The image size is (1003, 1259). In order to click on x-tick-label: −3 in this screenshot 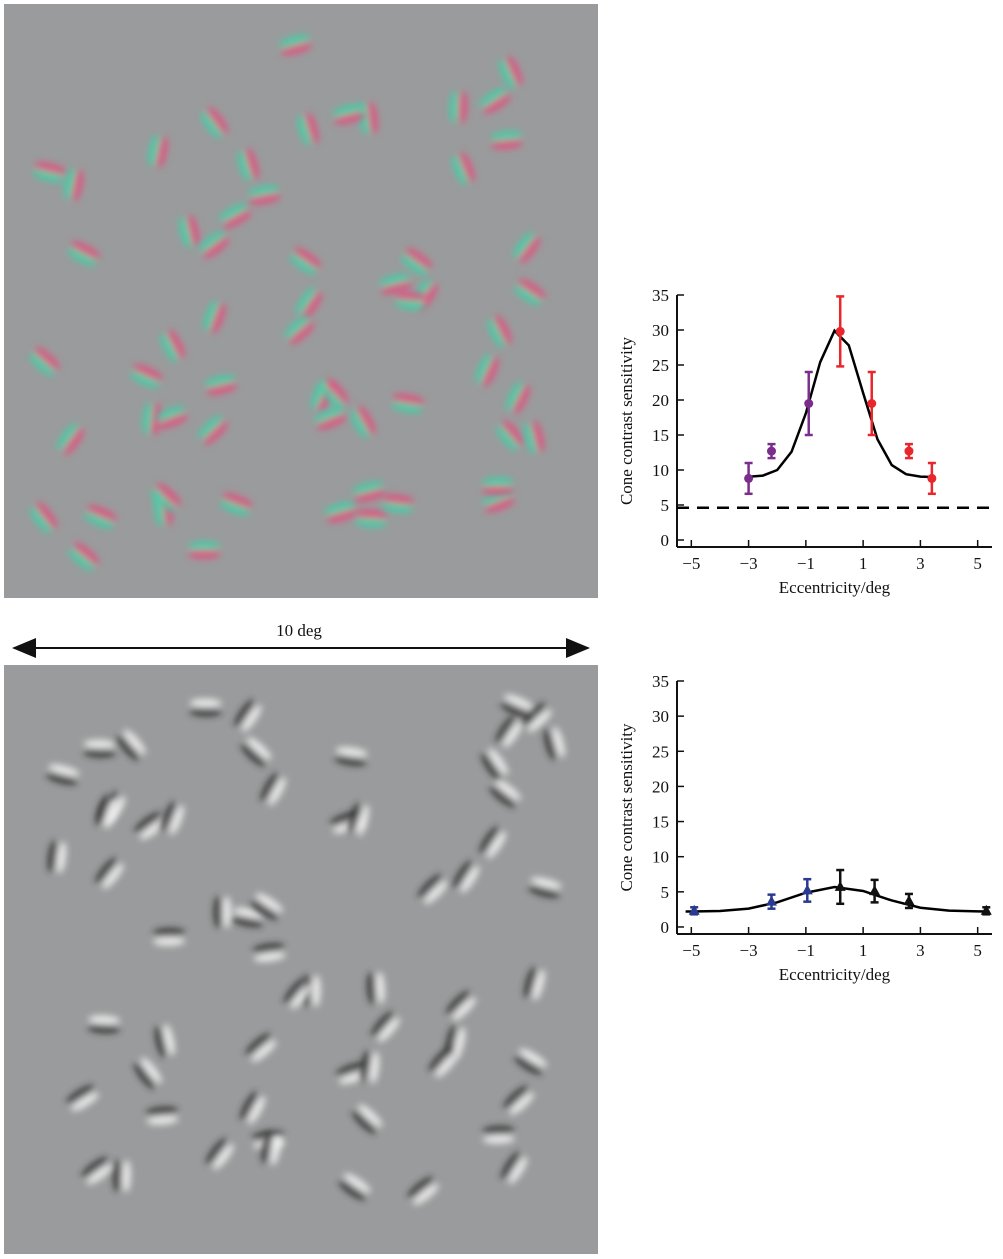, I will do `click(749, 563)`.